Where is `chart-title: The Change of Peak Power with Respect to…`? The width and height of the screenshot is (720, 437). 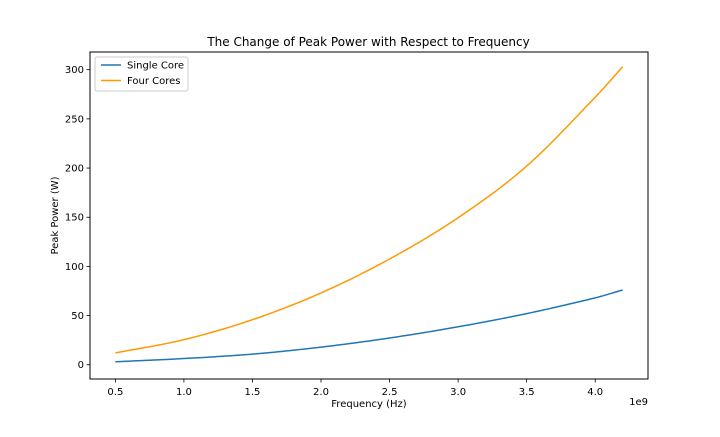 chart-title: The Change of Peak Power with Respect to… is located at coordinates (367, 42).